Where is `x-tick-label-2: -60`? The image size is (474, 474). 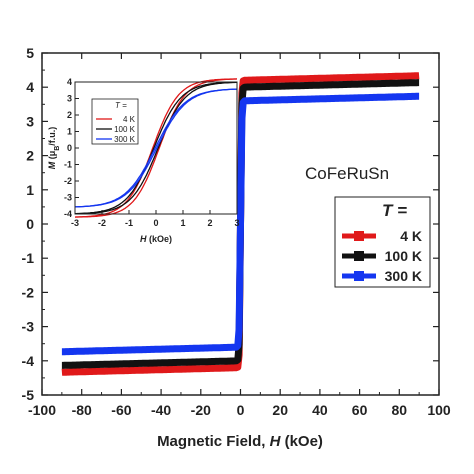
x-tick-label-2: -60 is located at coordinates (121, 410).